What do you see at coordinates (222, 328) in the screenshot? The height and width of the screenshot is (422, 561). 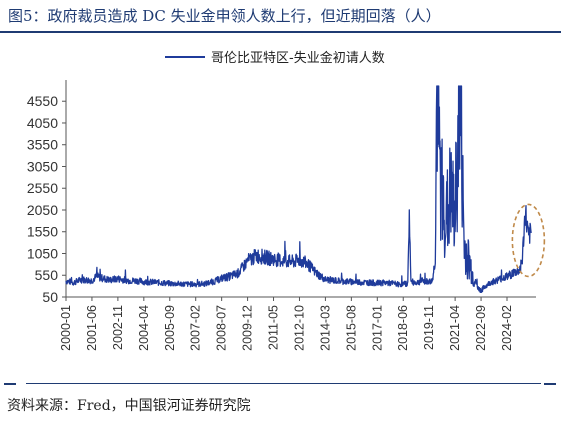 I see `x-tick-label: 2008-07` at bounding box center [222, 328].